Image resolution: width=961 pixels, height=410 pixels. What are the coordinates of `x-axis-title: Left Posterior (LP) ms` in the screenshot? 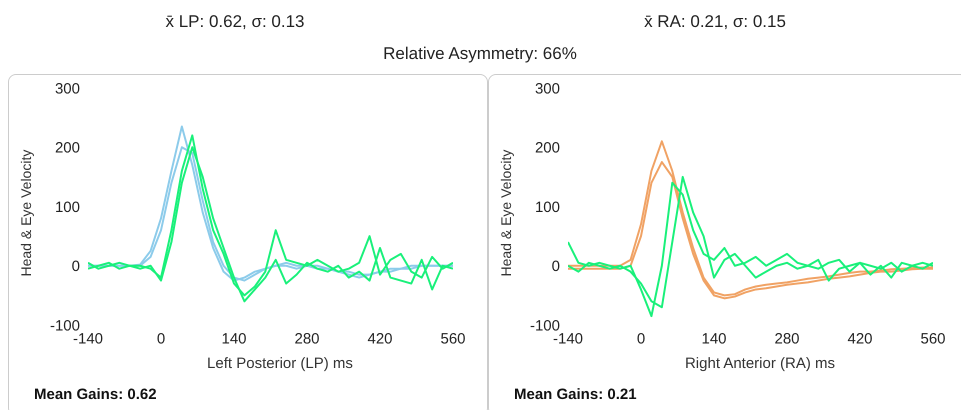 It's located at (280, 363).